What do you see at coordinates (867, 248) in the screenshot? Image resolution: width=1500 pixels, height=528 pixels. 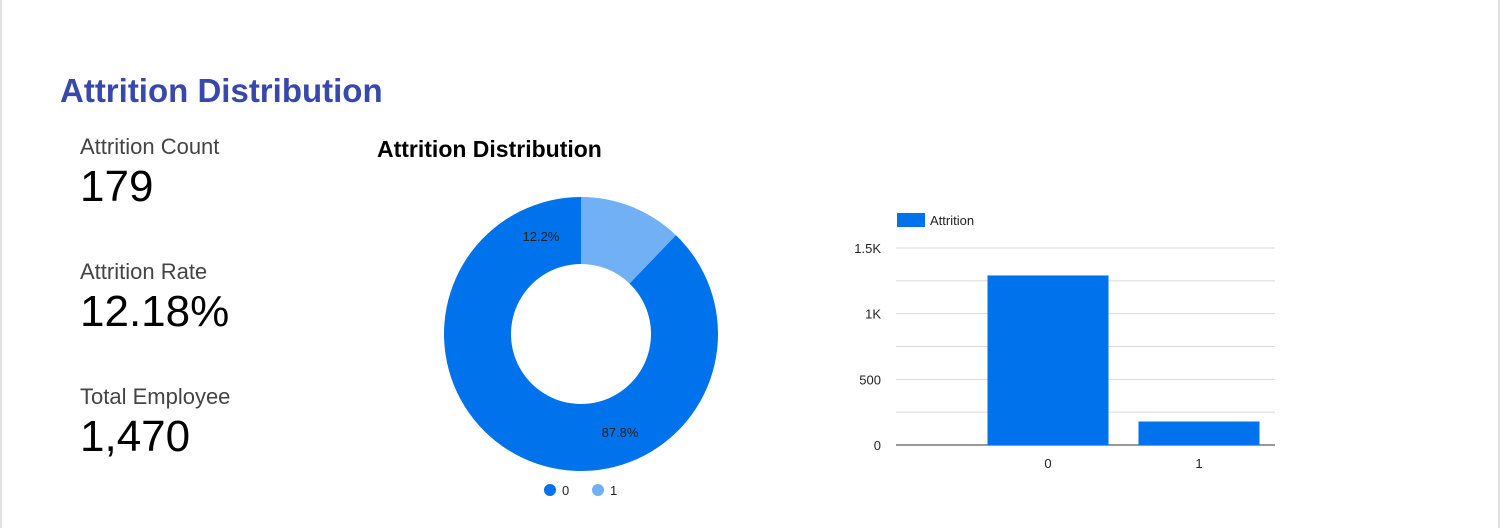 I see `y-tick-label: 1.5K` at bounding box center [867, 248].